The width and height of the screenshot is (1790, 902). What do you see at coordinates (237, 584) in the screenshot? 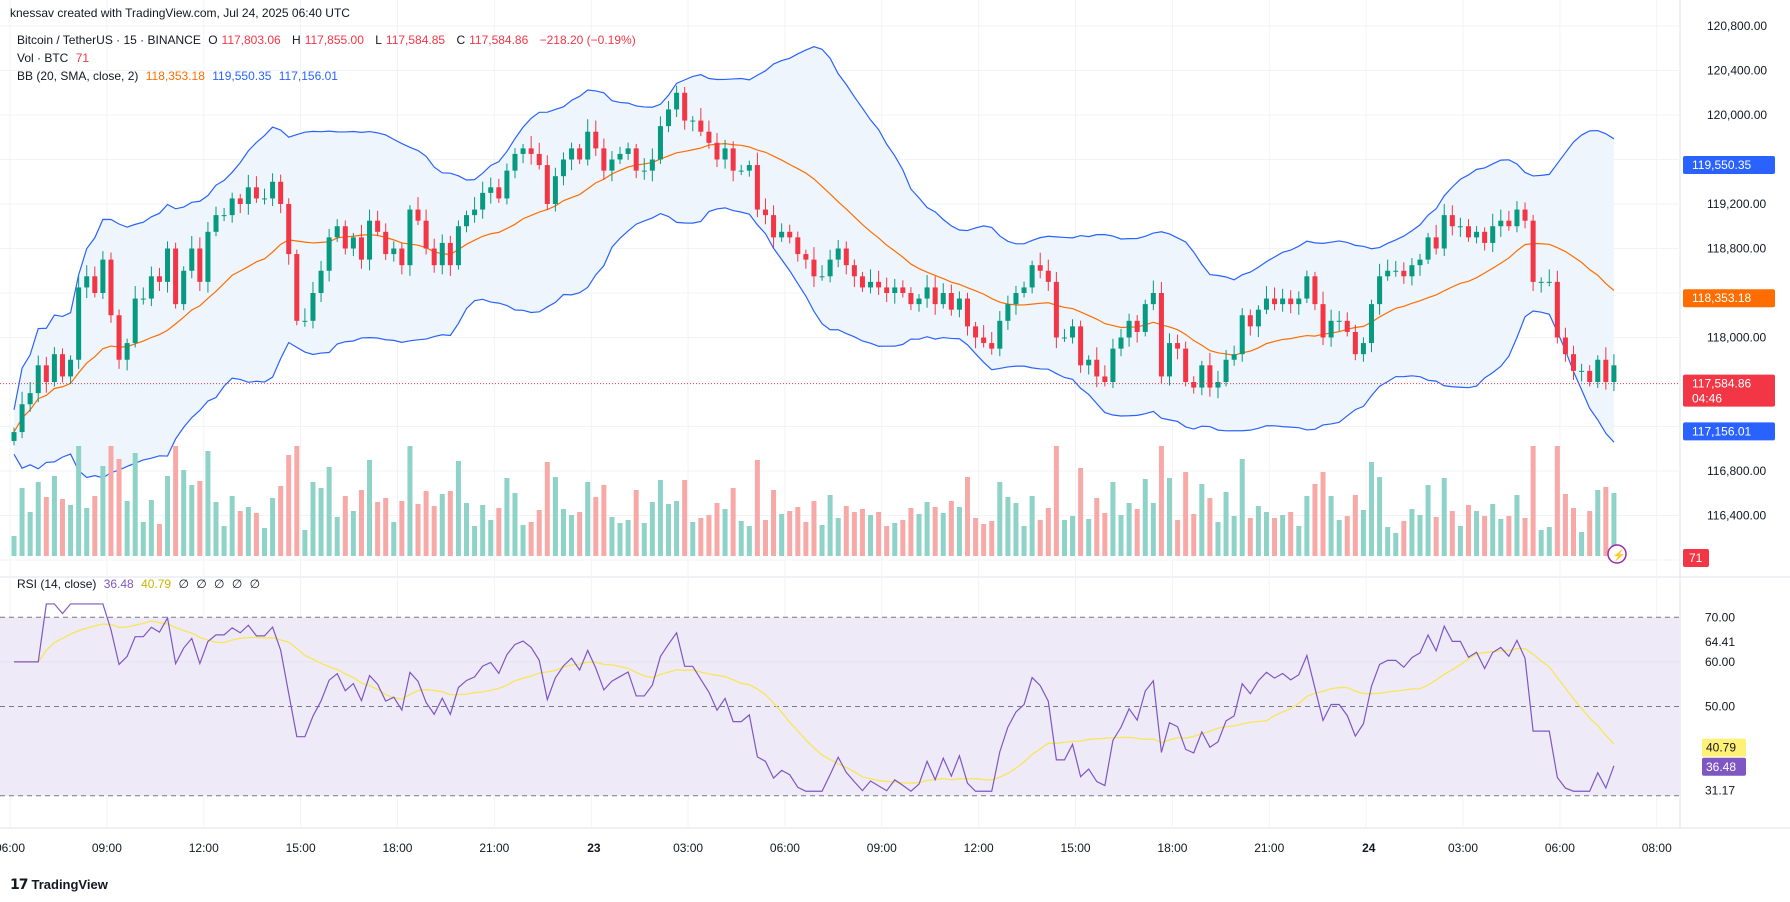
I see `rsi-empty-4: ∅` at bounding box center [237, 584].